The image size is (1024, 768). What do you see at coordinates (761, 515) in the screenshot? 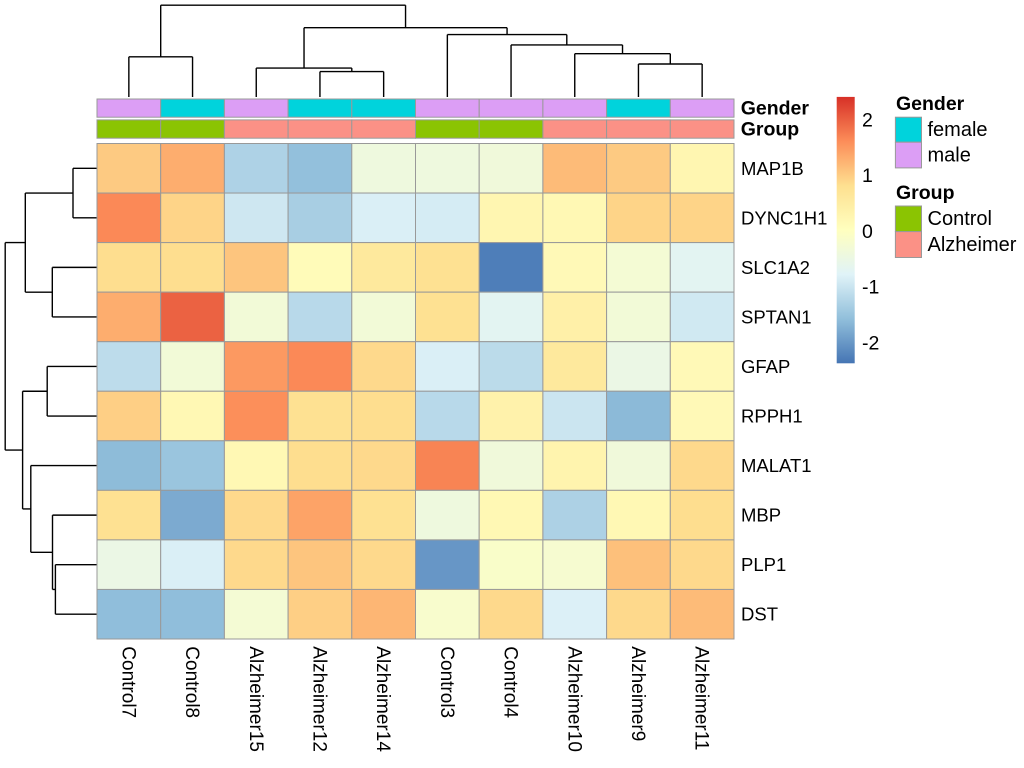
I see `svg-text: MBP` at bounding box center [761, 515].